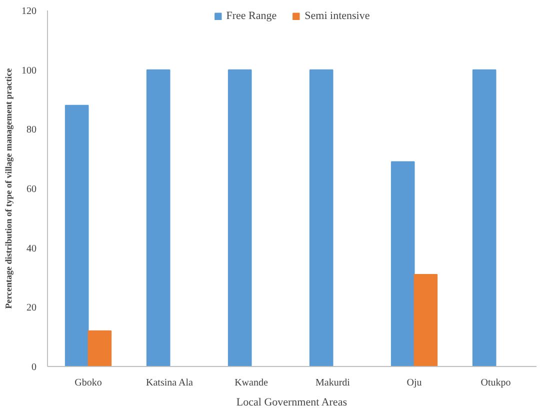  What do you see at coordinates (251, 383) in the screenshot?
I see `x-tick-label: Kwande` at bounding box center [251, 383].